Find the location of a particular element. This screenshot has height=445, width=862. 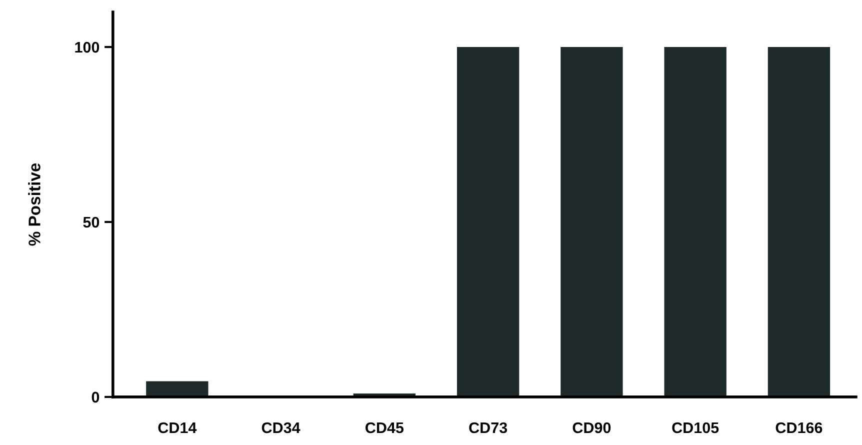

x-tick-label: CD105 is located at coordinates (695, 428).